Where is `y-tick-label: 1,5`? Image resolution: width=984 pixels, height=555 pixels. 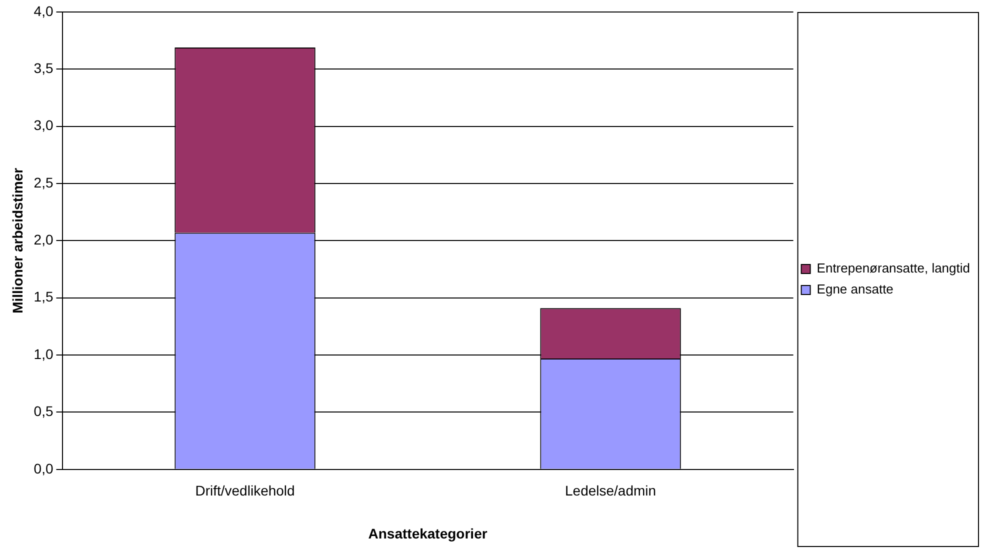 y-tick-label: 1,5 is located at coordinates (44, 296).